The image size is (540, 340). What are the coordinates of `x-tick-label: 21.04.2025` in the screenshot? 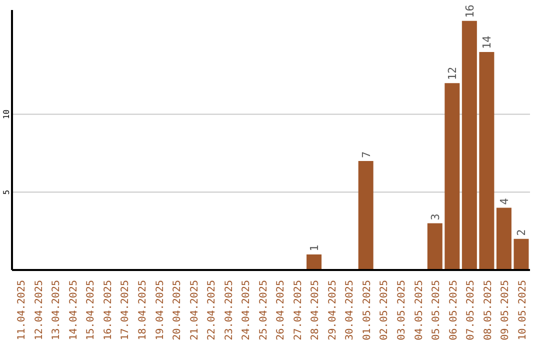 It's located at (194, 310).